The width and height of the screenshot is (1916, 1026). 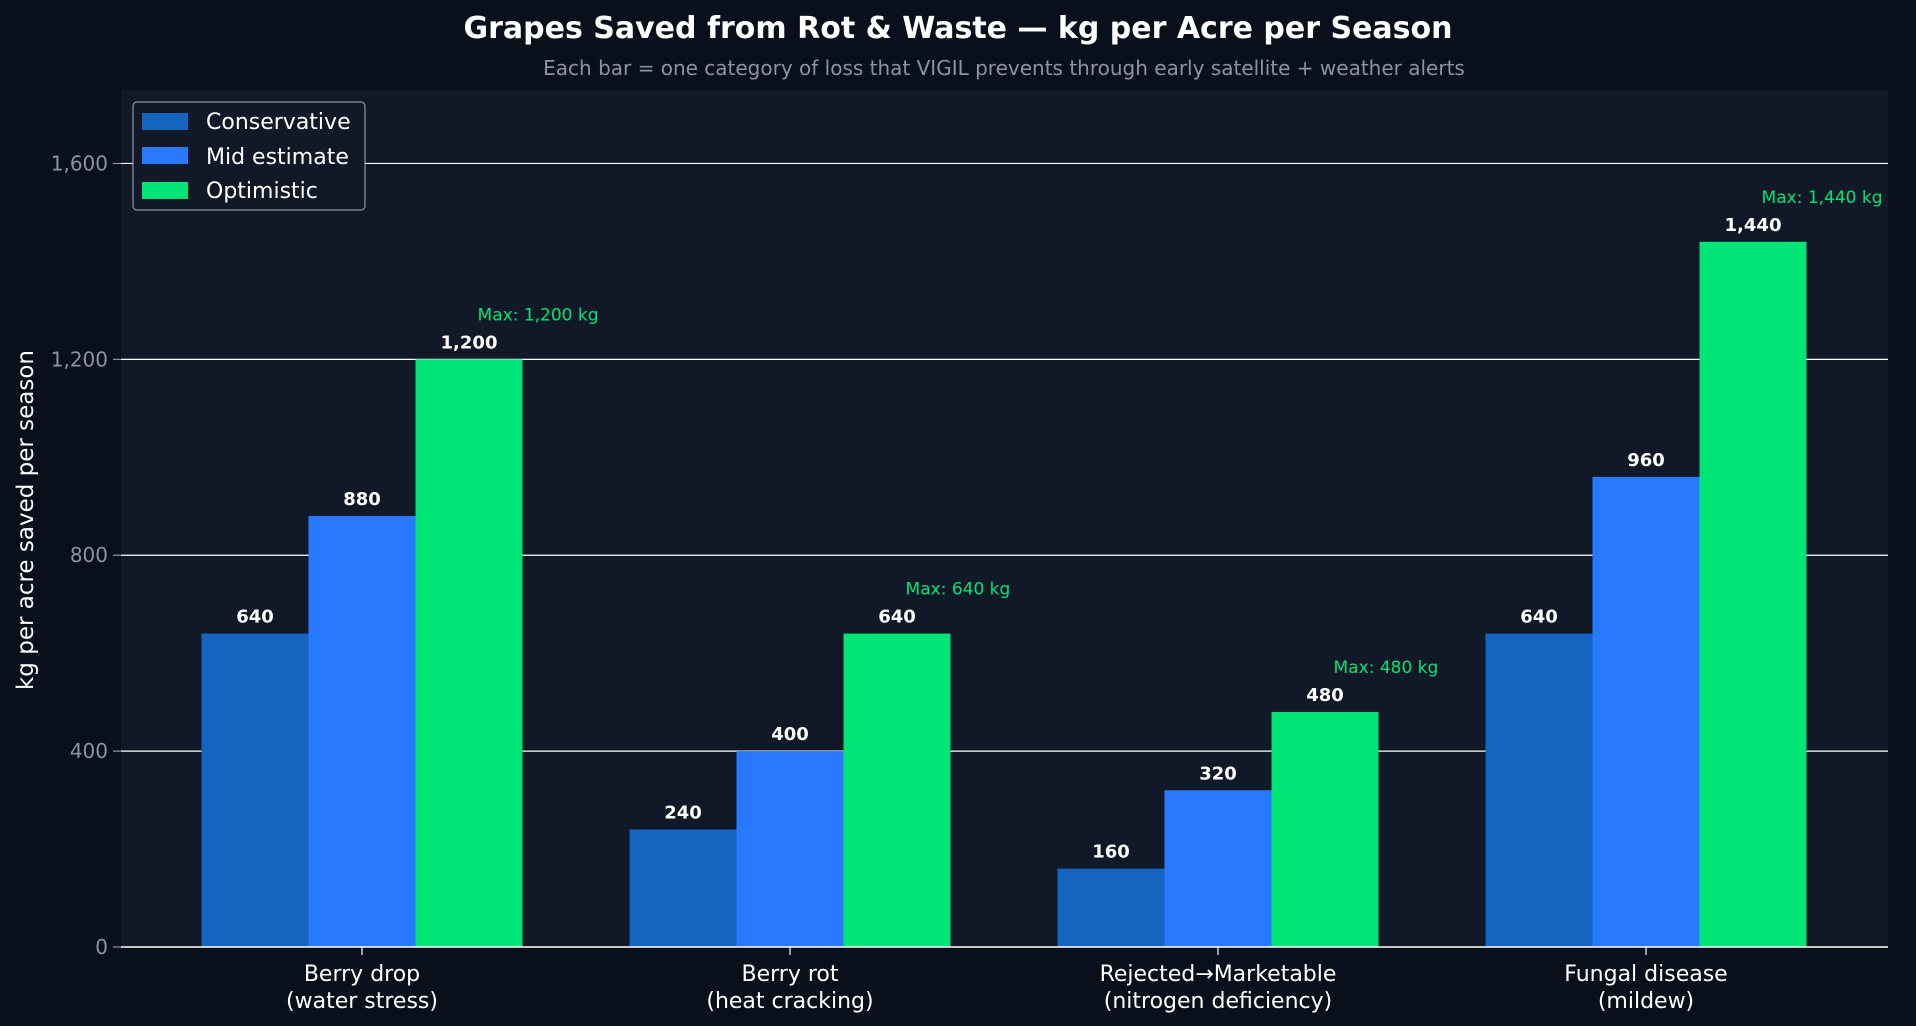 I want to click on x-tick-label: (nitrogen deficiency), so click(x=1218, y=1001).